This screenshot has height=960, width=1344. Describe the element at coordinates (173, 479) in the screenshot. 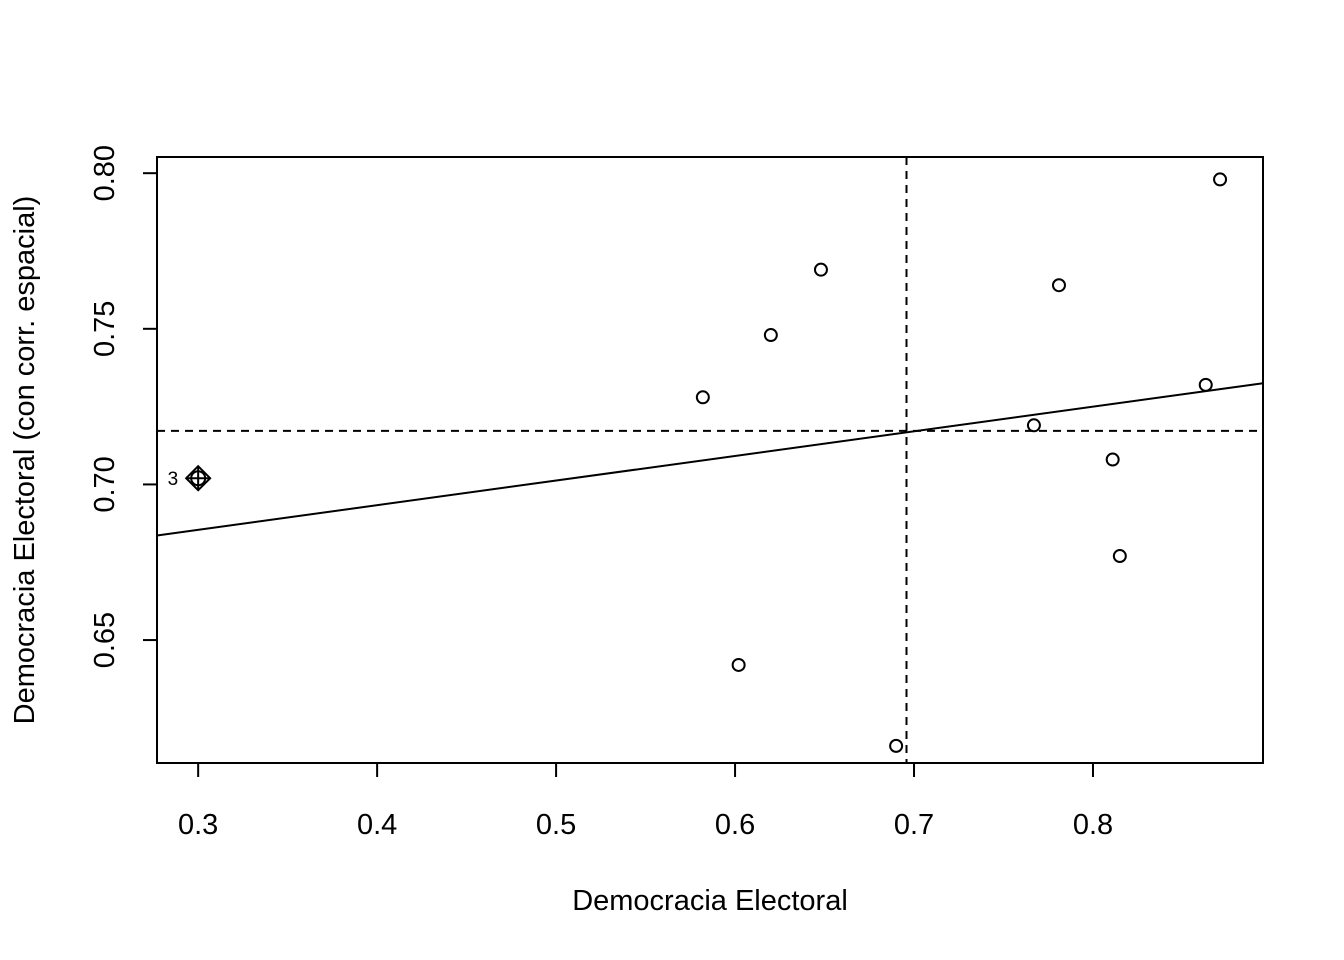

I see `point-label: 3` at that location.